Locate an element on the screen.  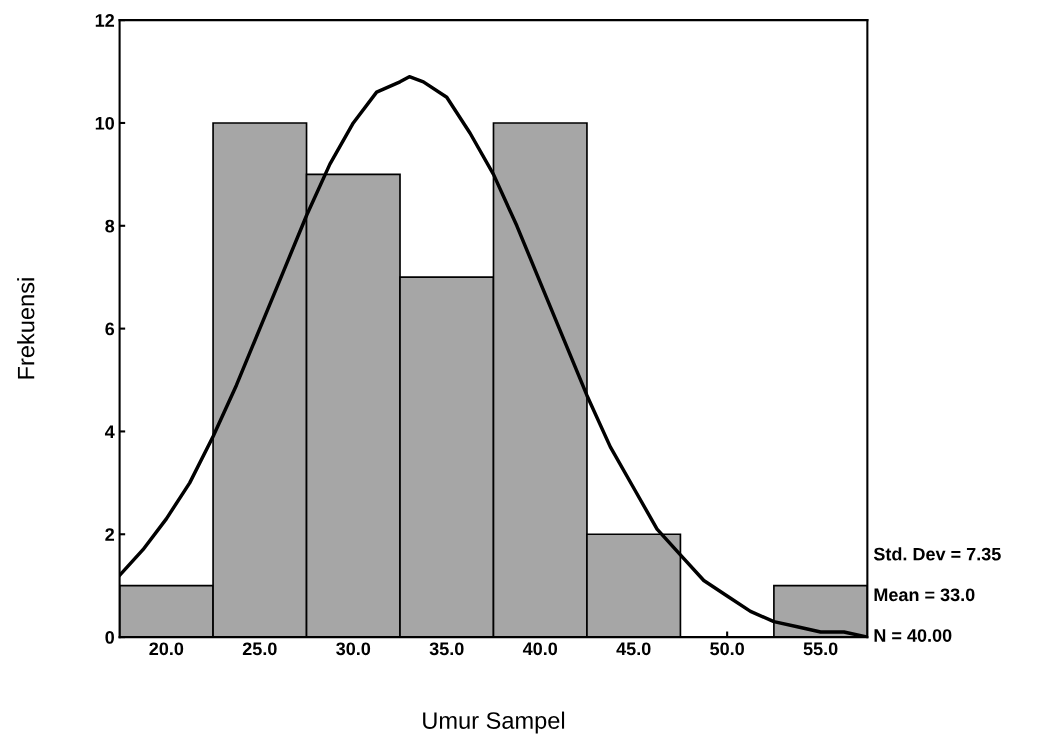
x-axis-title: Umur Sampel is located at coordinates (494, 722).